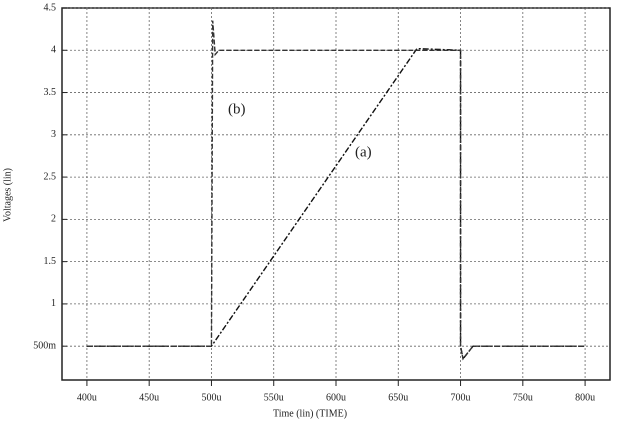 This screenshot has height=423, width=621. Describe the element at coordinates (7, 195) in the screenshot. I see `y-axis-label: Voltages (lin)` at that location.